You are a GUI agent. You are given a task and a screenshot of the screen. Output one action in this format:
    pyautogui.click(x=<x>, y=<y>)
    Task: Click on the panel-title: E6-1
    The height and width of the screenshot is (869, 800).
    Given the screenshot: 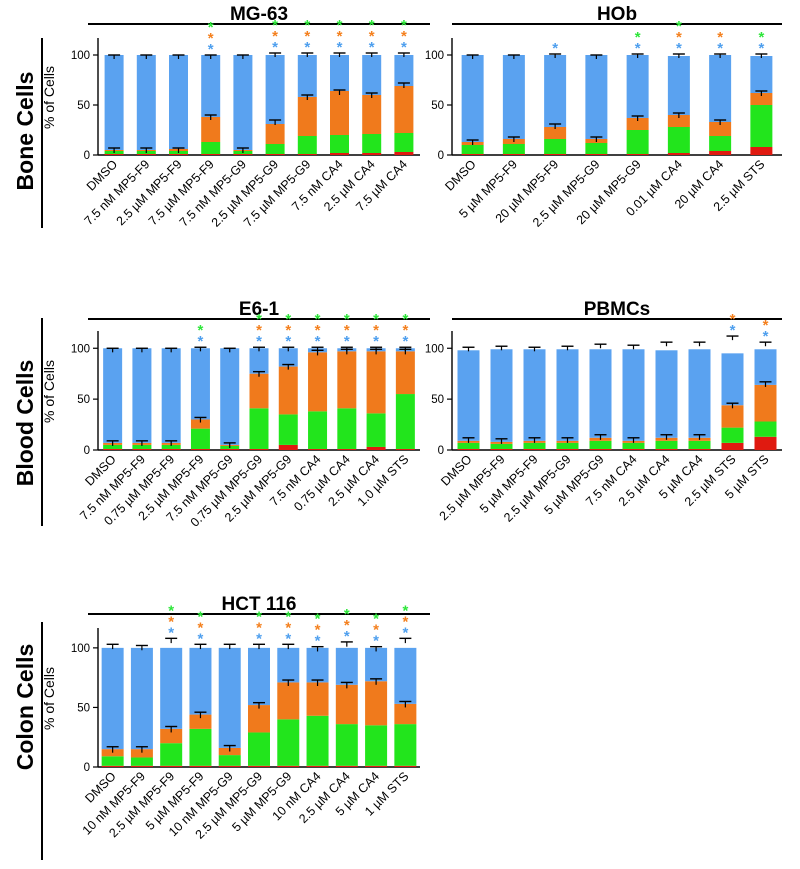 What is the action you would take?
    pyautogui.click(x=259, y=309)
    